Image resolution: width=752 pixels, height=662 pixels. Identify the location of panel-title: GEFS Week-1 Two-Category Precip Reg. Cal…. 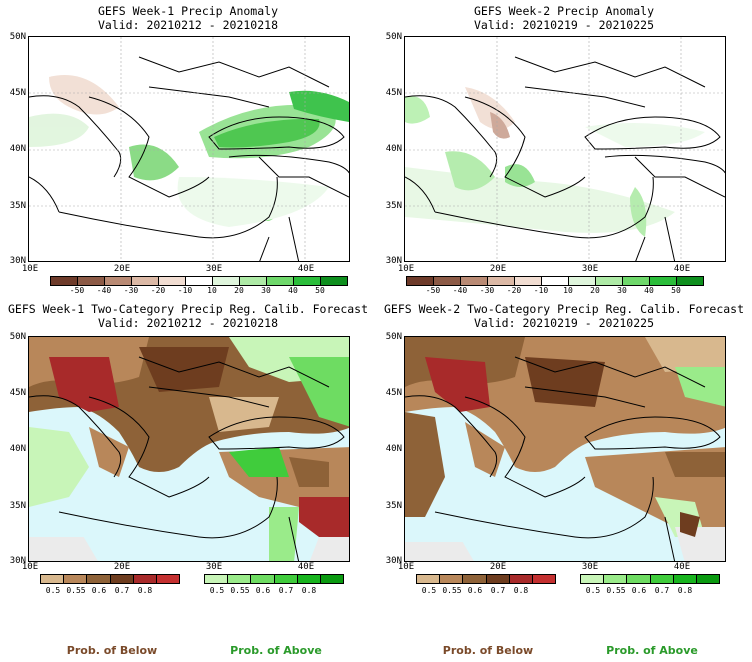
(188, 309).